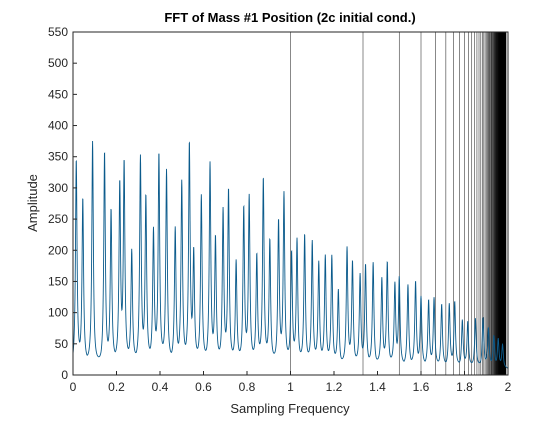 The height and width of the screenshot is (425, 560). What do you see at coordinates (62, 344) in the screenshot?
I see `y-tick-label: 50` at bounding box center [62, 344].